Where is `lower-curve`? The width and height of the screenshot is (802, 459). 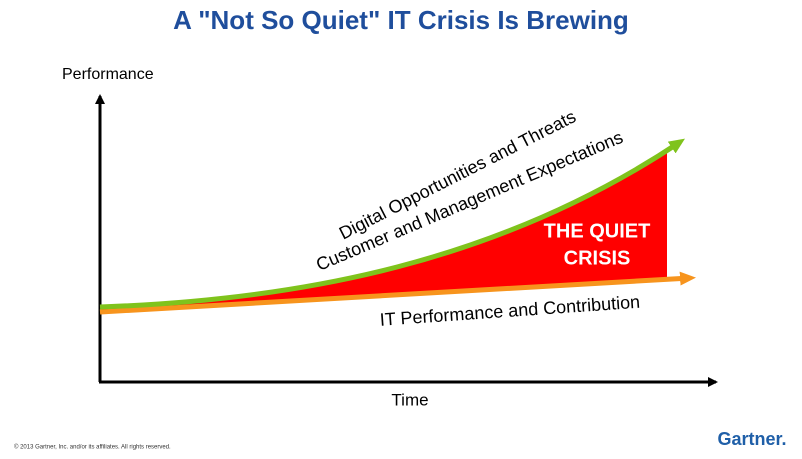 lower-curve is located at coordinates (397, 293).